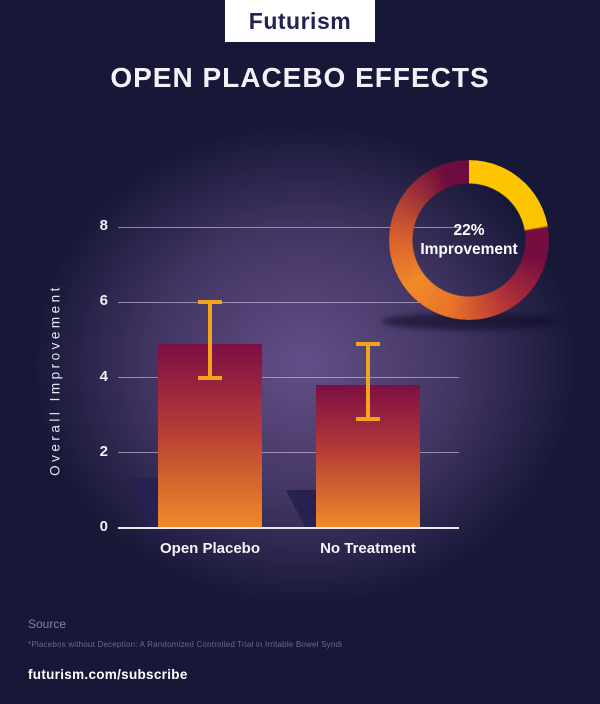  What do you see at coordinates (368, 548) in the screenshot?
I see `x-category-label: No Treatment` at bounding box center [368, 548].